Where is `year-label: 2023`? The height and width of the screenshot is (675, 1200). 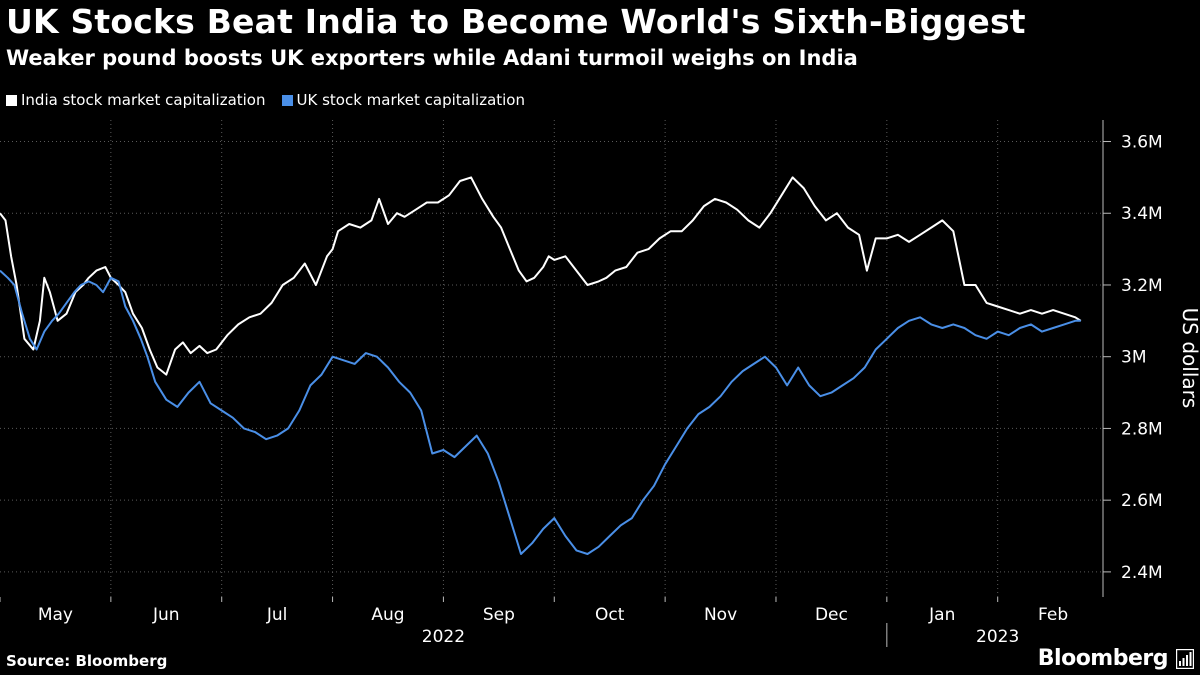
year-label: 2023 is located at coordinates (997, 637).